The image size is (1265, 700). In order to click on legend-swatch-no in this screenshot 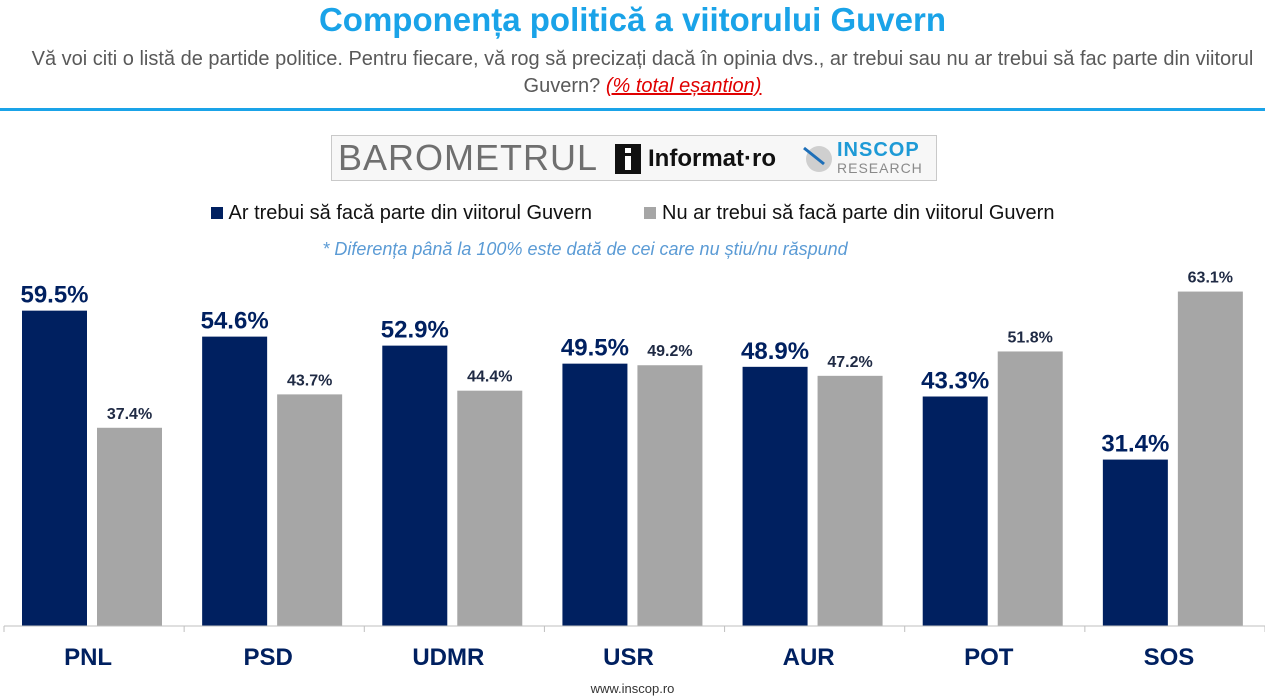, I will do `click(650, 213)`.